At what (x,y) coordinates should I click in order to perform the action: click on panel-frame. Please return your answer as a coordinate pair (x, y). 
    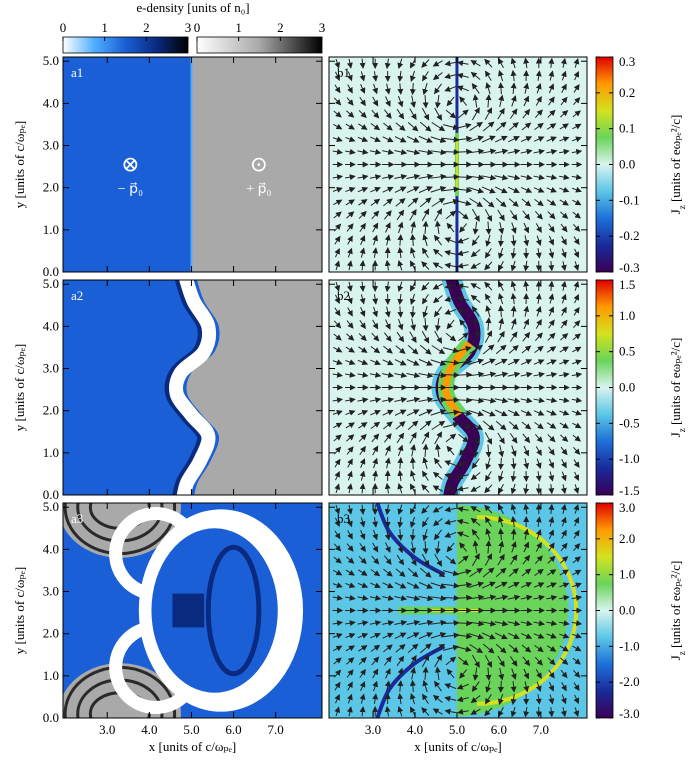
    Looking at the image, I should click on (192, 164).